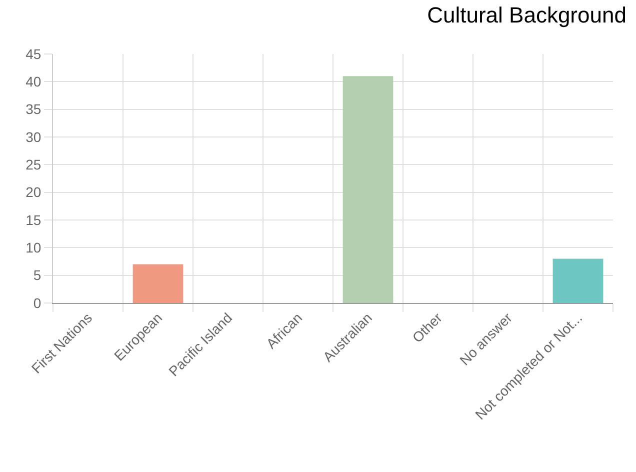  I want to click on y-tick-label: 35, so click(34, 109).